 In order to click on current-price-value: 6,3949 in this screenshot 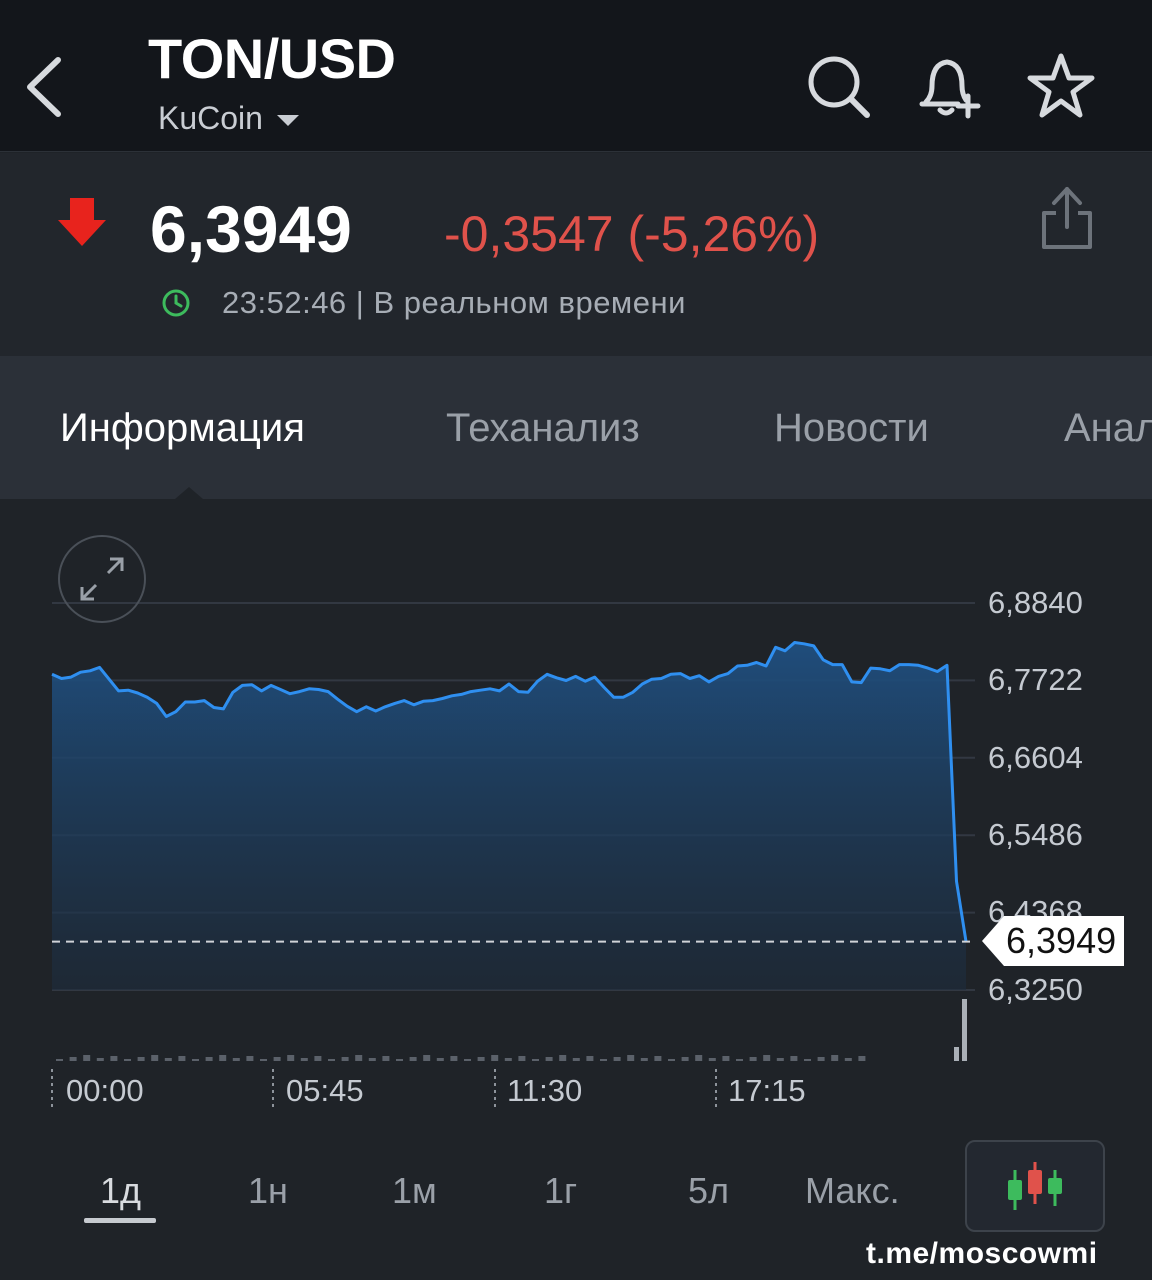, I will do `click(1064, 941)`.